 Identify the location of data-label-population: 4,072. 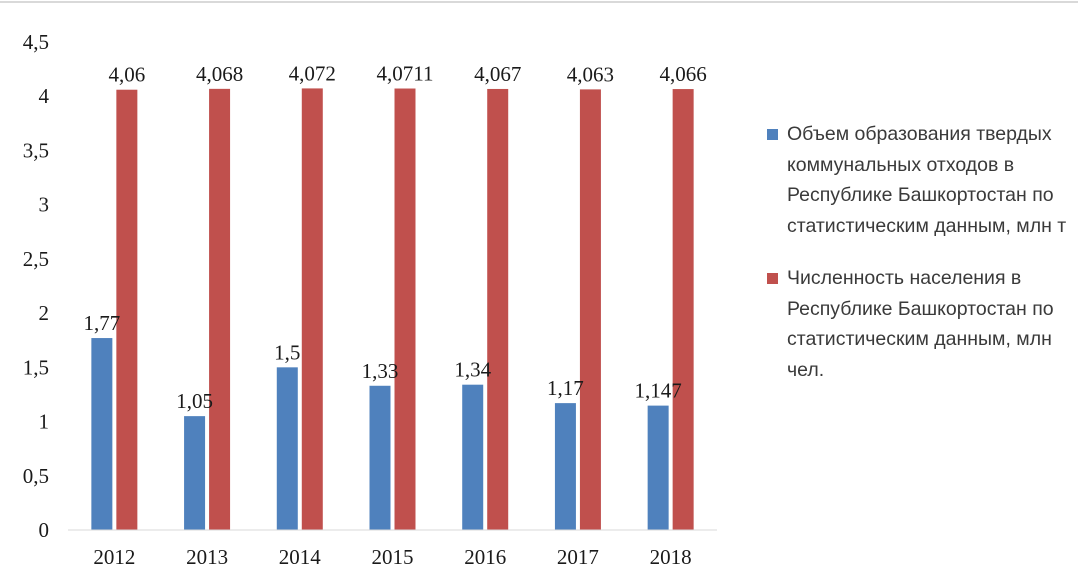
(312, 73).